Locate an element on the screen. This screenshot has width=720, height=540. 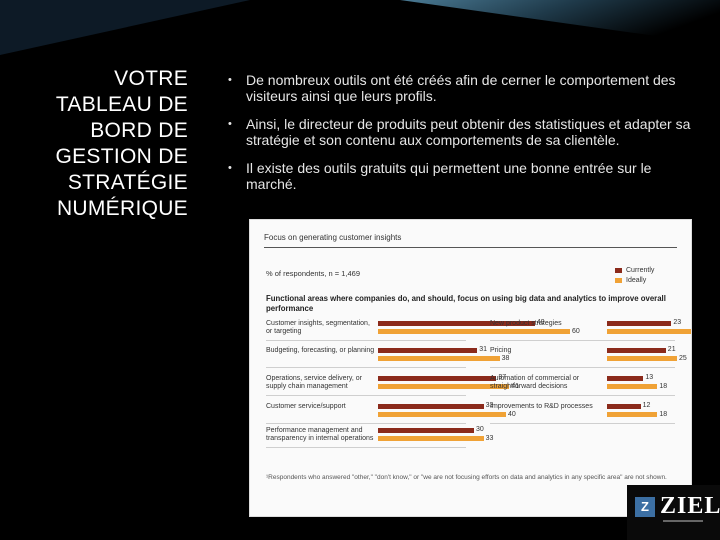
chart-title-rule is located at coordinates (470, 247).